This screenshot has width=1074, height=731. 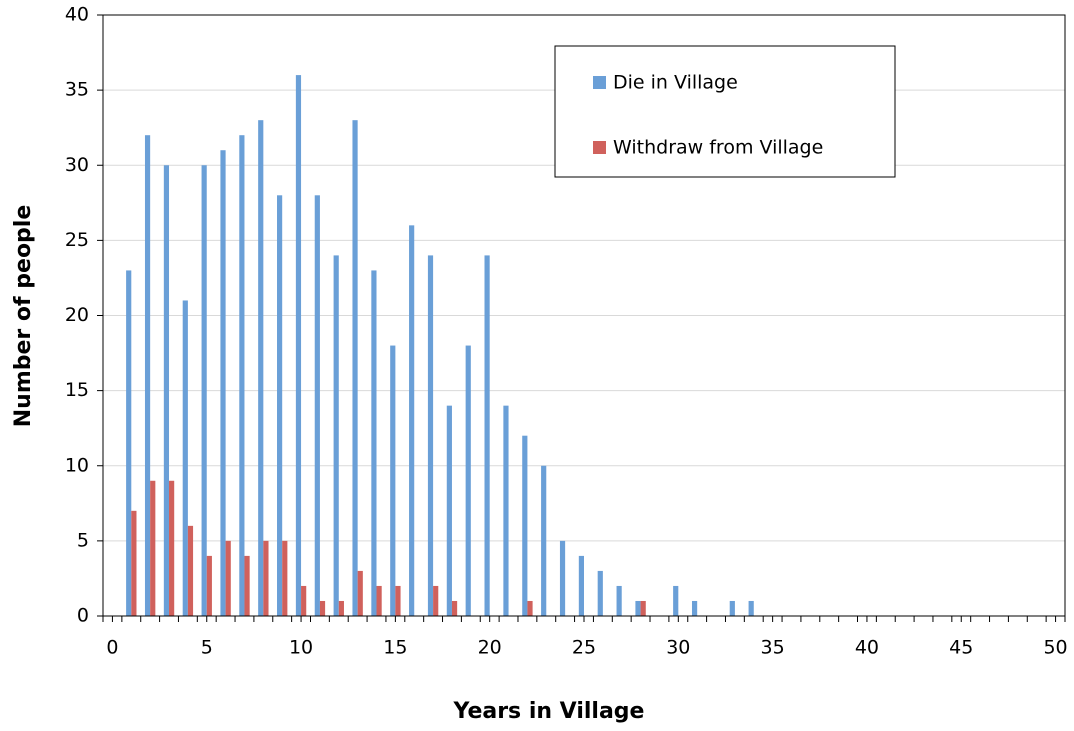 What do you see at coordinates (1055, 648) in the screenshot?
I see `x-tick-label: 50` at bounding box center [1055, 648].